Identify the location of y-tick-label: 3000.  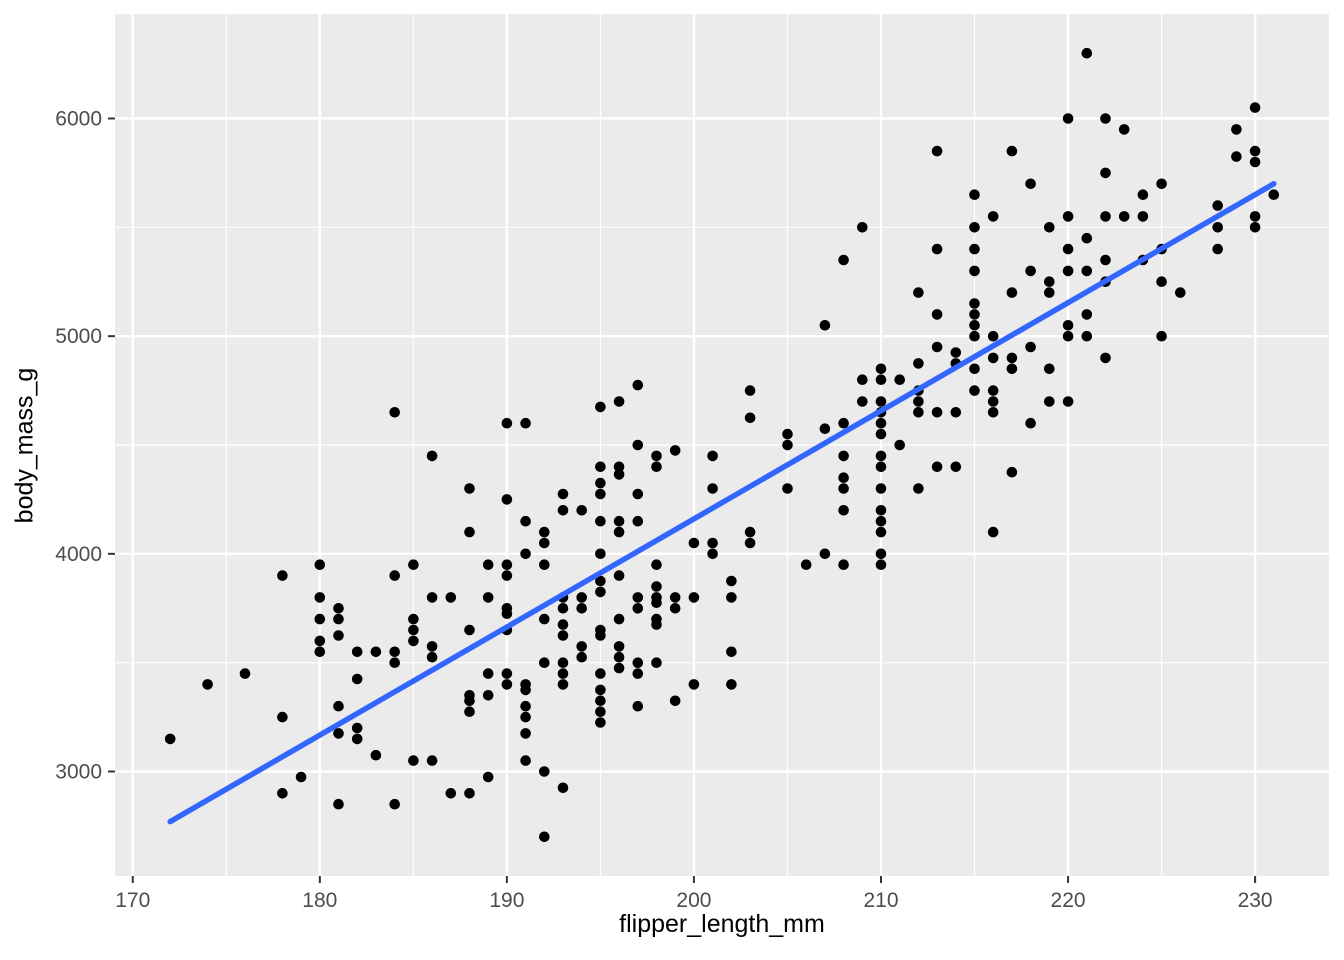
(78, 772).